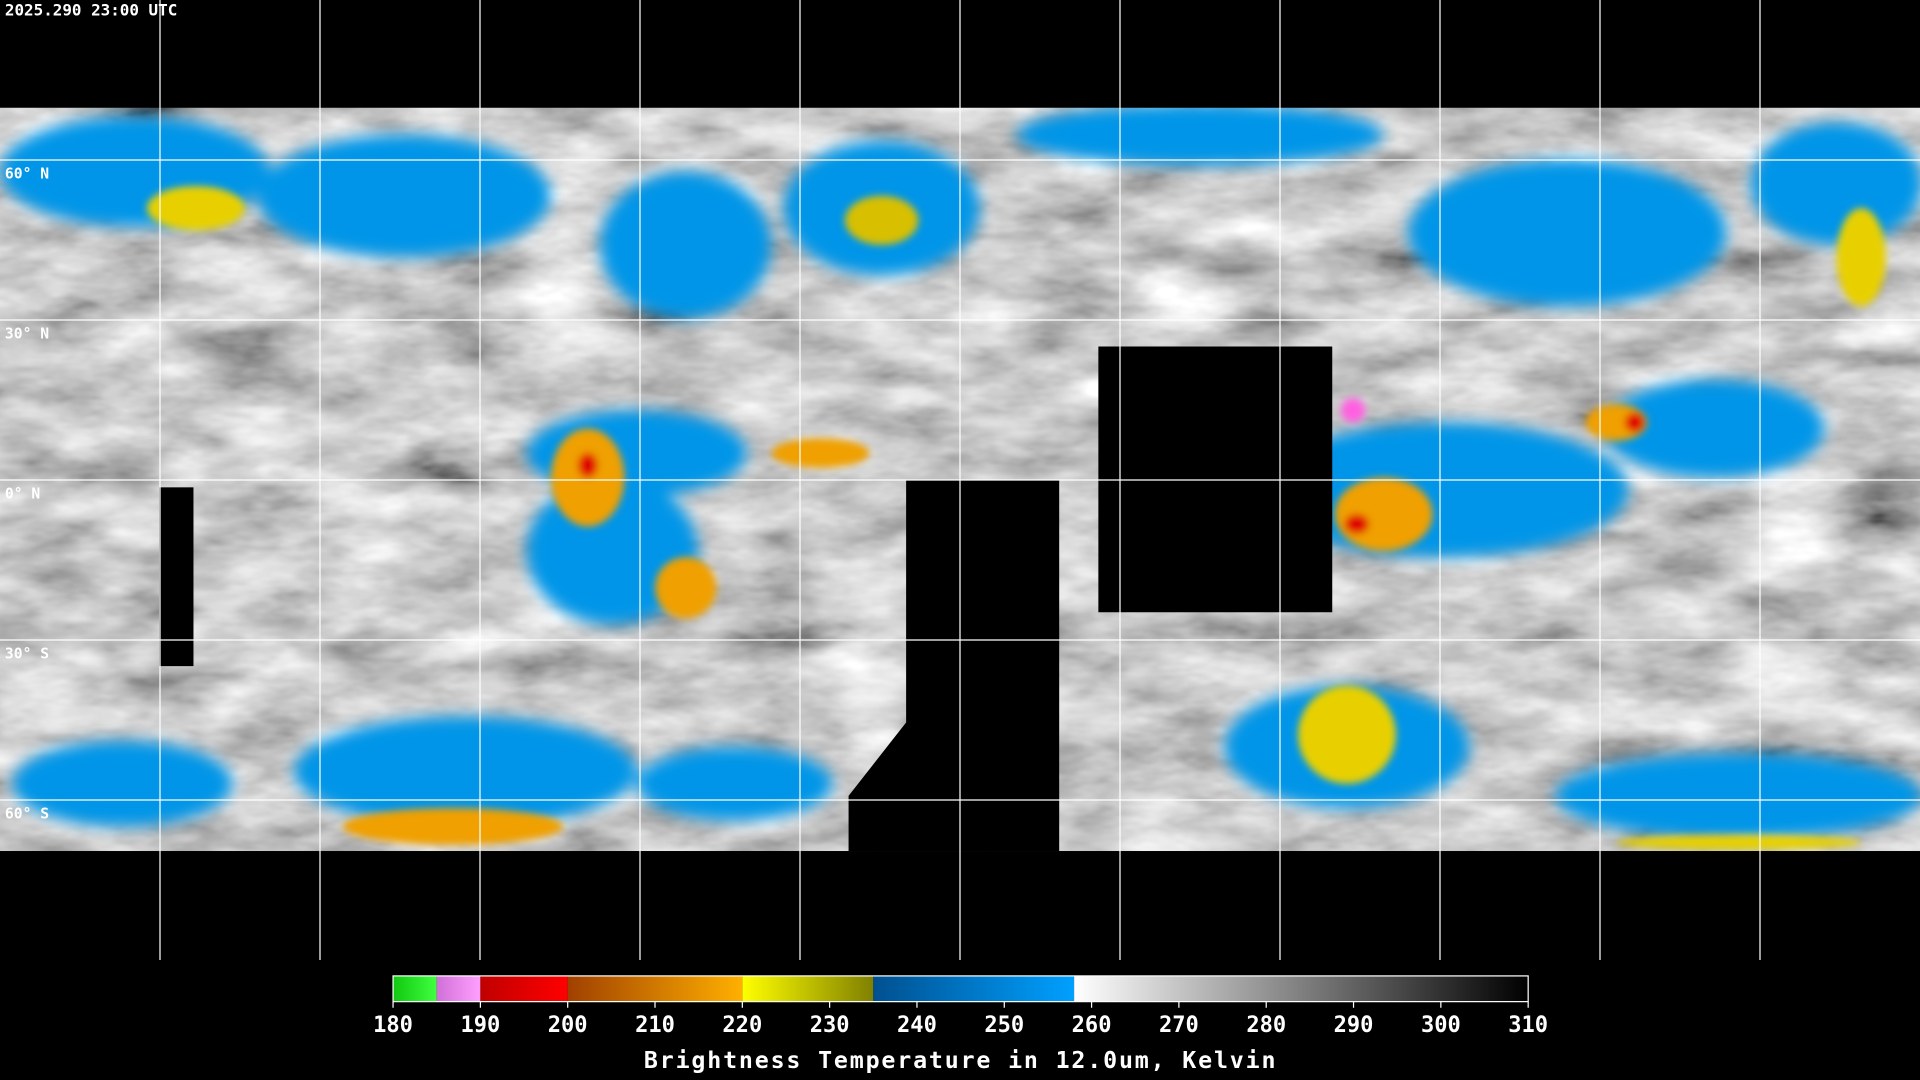 This screenshot has height=1080, width=1920. I want to click on colorbar-tick-label: 310, so click(1528, 1025).